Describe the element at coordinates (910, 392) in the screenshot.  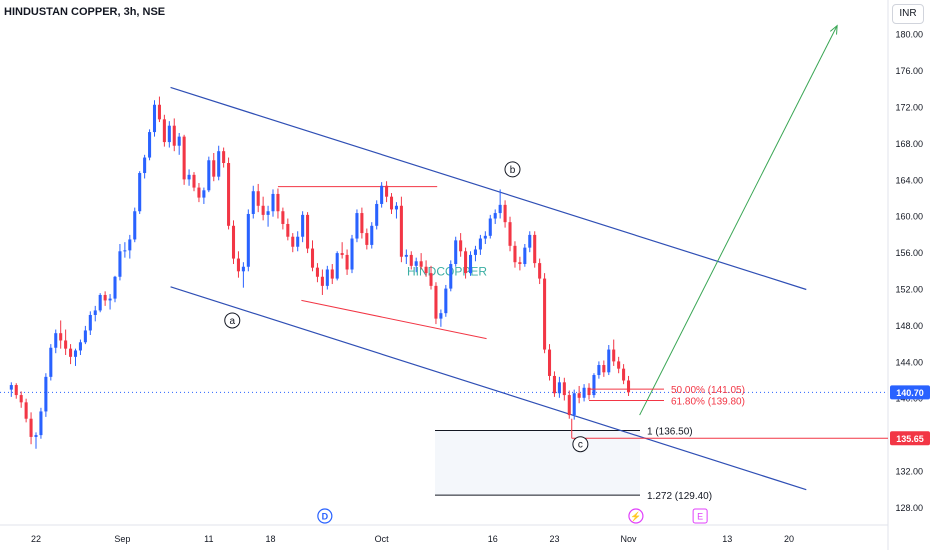
I see `price-tag-bg` at that location.